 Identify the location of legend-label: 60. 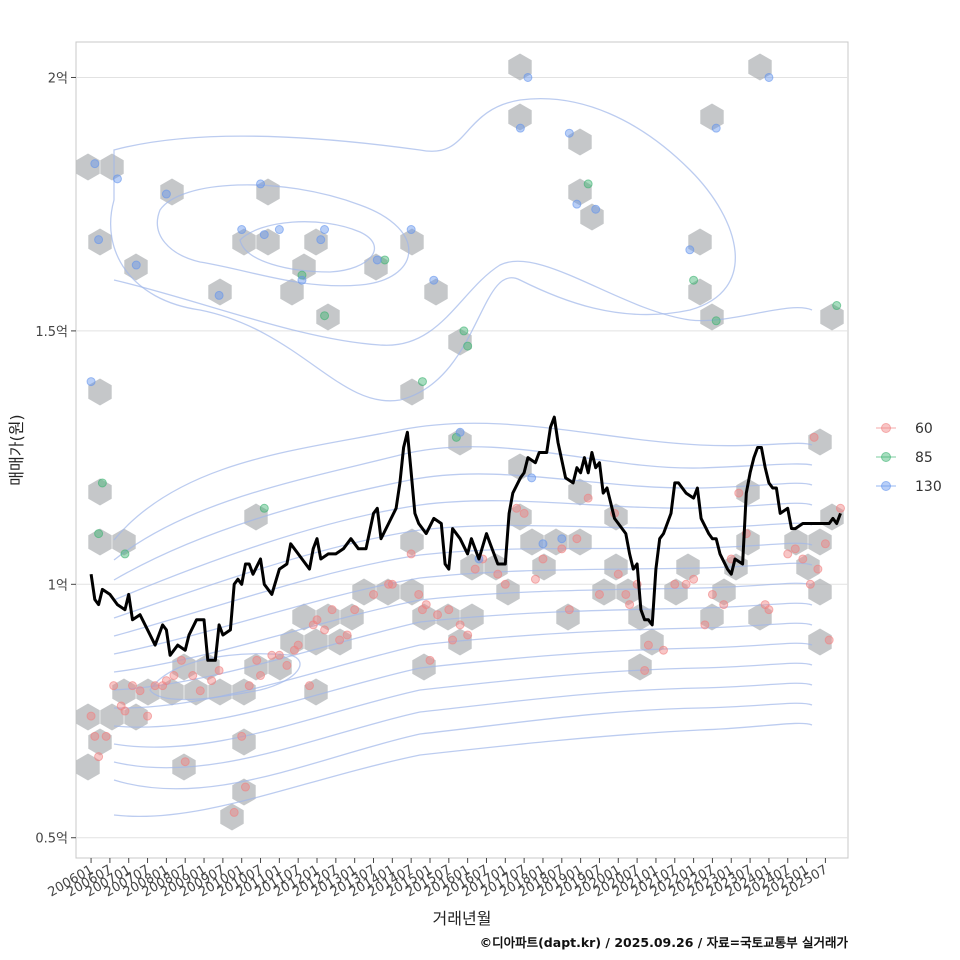
(924, 429).